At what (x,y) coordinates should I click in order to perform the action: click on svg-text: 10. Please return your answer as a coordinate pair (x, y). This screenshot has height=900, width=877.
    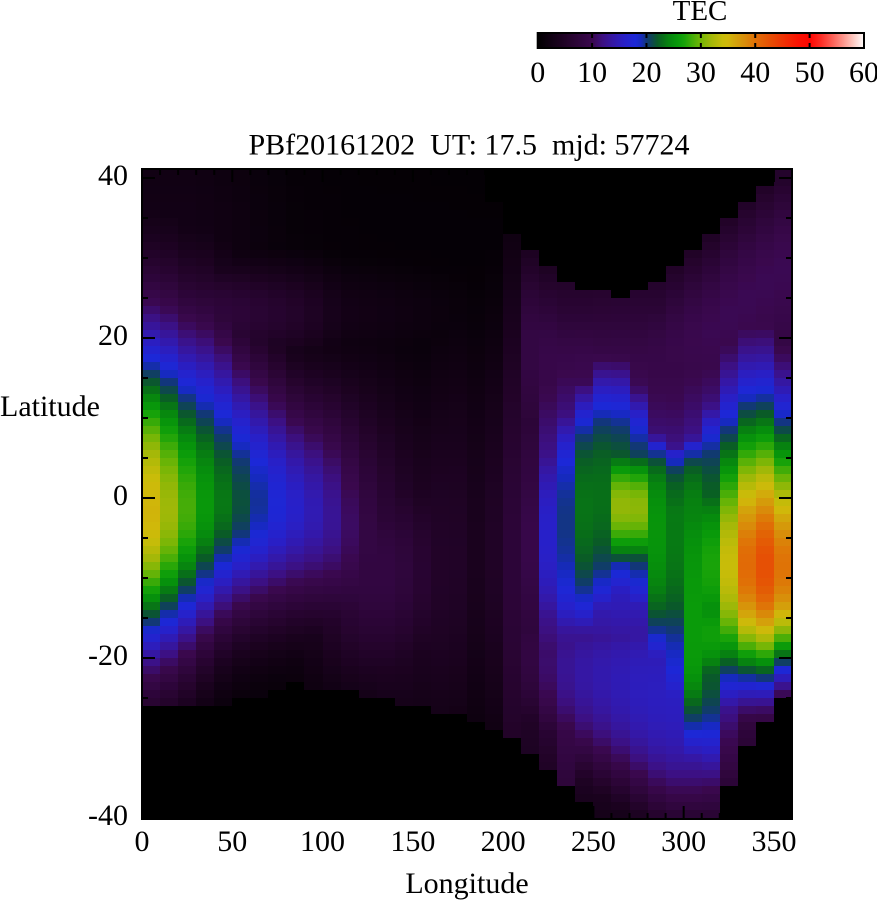
    Looking at the image, I should click on (592, 72).